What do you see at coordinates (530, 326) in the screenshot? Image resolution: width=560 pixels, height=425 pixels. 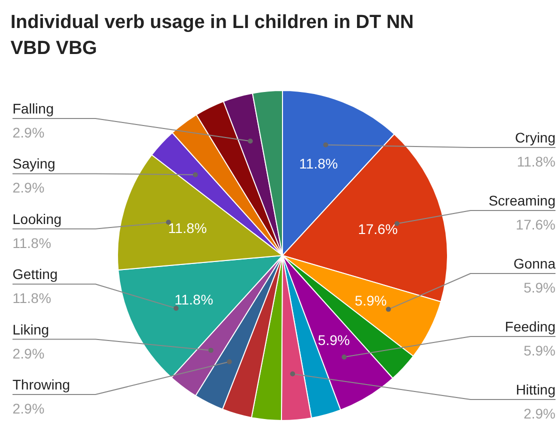 I see `slice-label: Feeding` at bounding box center [530, 326].